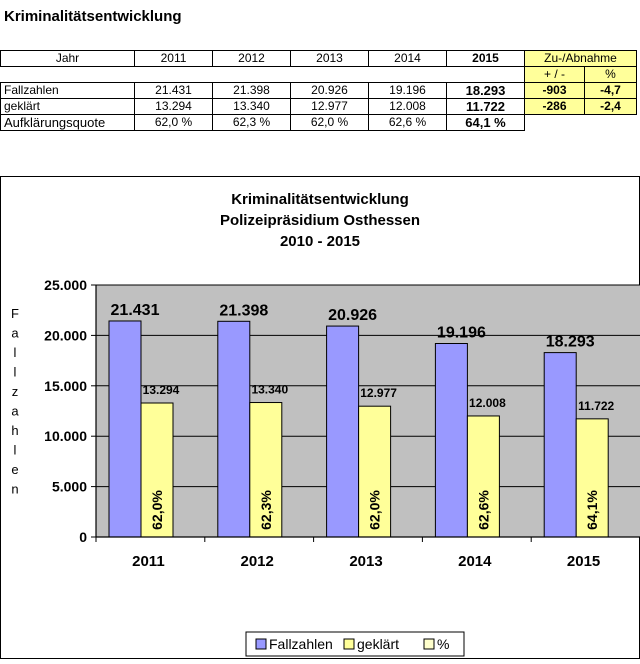 This screenshot has height=664, width=640. Describe the element at coordinates (407, 90) in the screenshot. I see `table-cell: 19.196` at that location.